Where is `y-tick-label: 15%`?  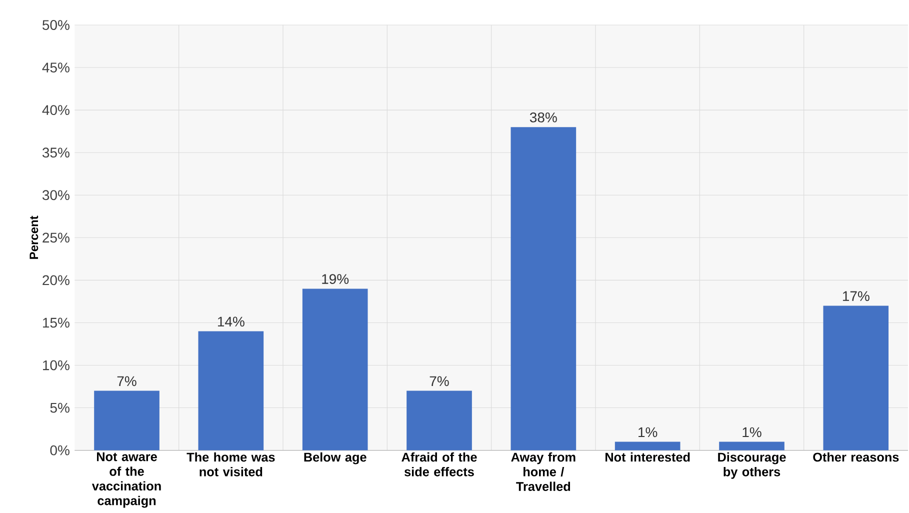 y-tick-label: 15% is located at coordinates (56, 323).